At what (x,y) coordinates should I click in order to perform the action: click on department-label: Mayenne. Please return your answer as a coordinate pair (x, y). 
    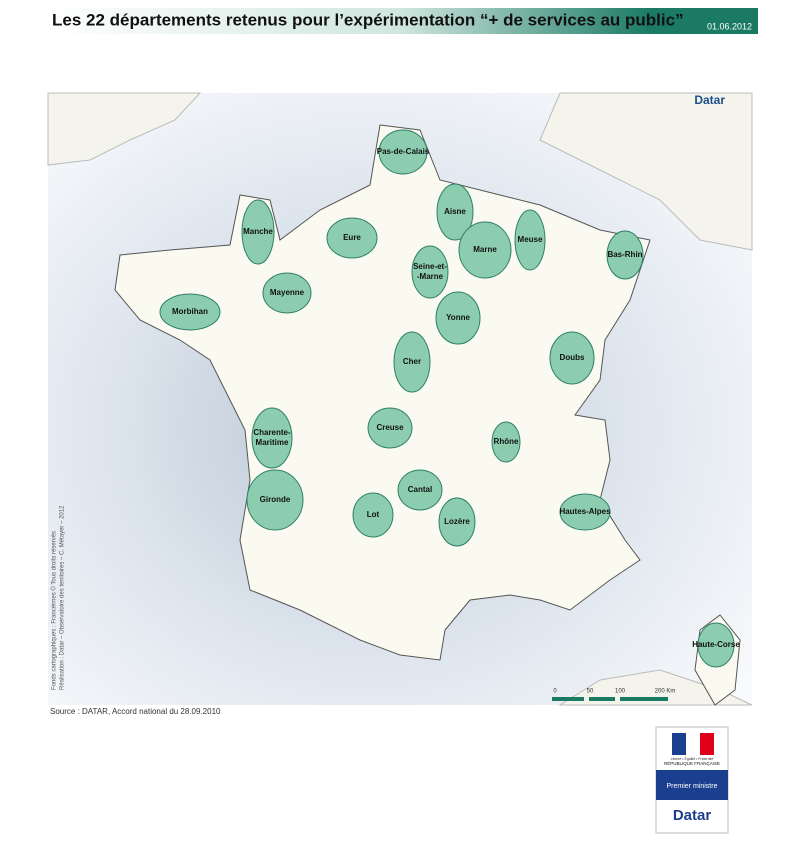
    Looking at the image, I should click on (287, 292).